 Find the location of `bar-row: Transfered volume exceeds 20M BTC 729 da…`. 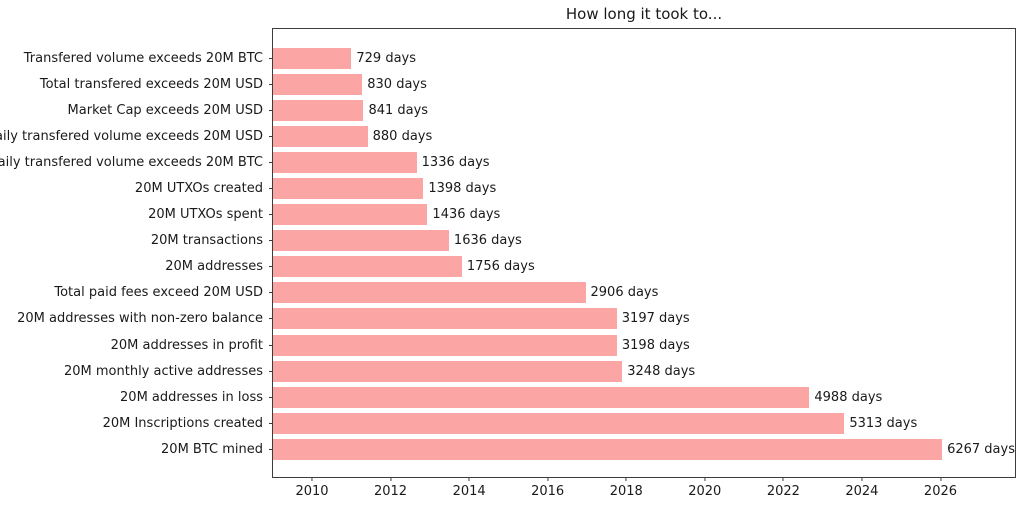

bar-row: Transfered volume exceeds 20M BTC 729 da… is located at coordinates (519, 58).